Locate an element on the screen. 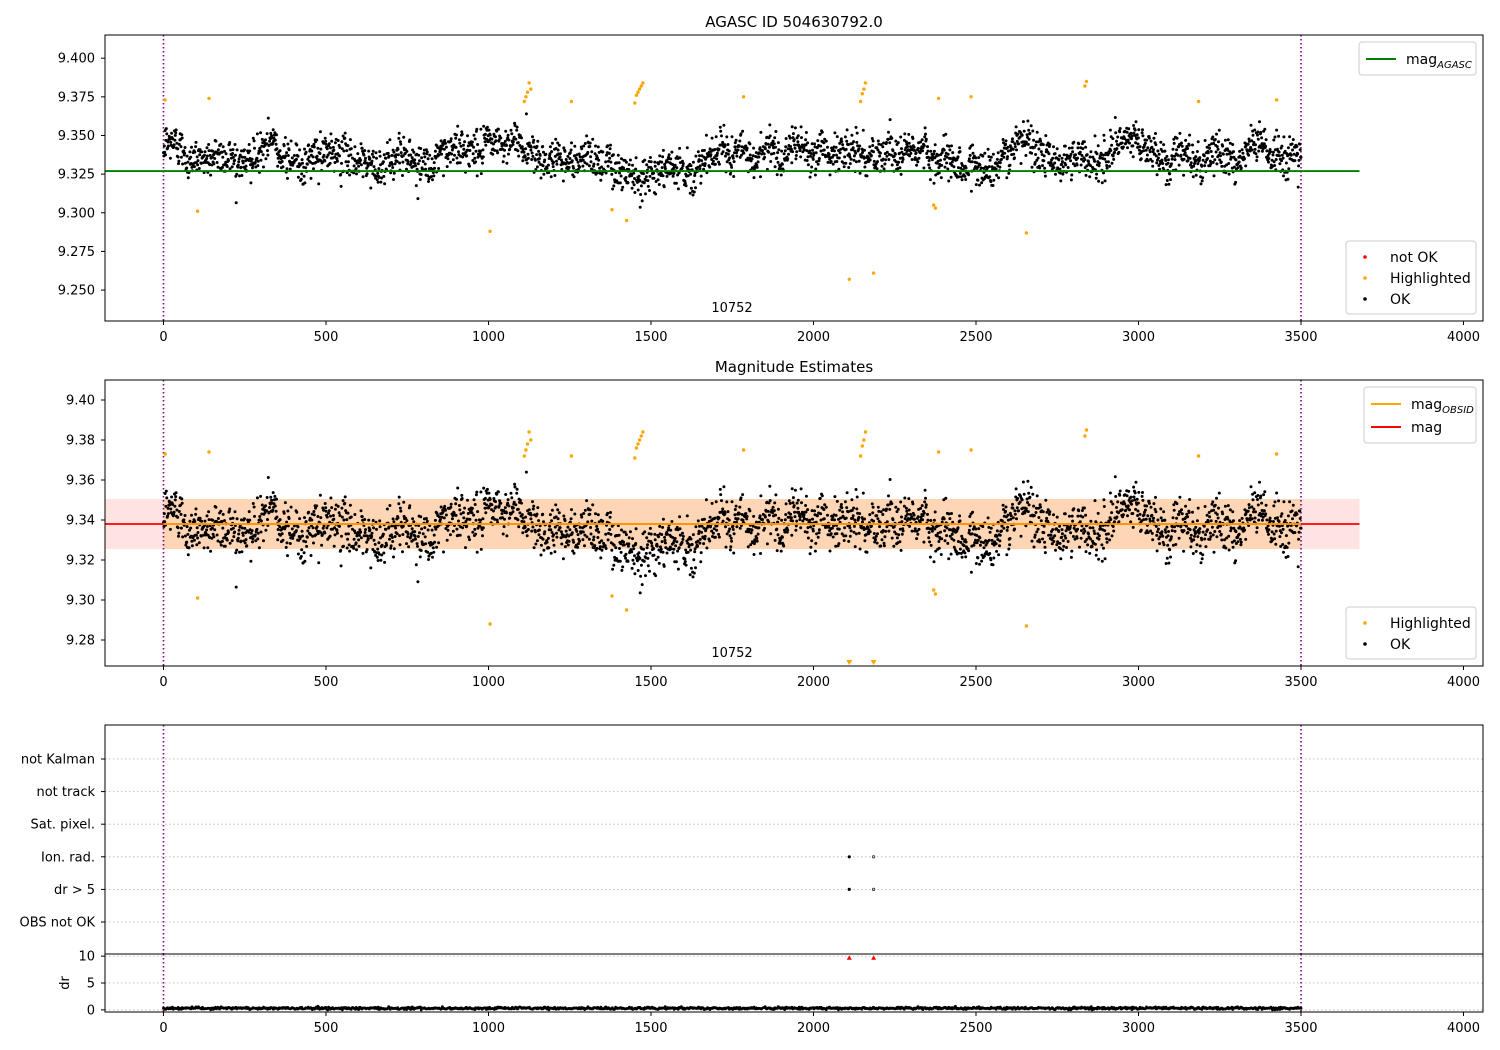  x-tick-label: 3000 is located at coordinates (1138, 337).